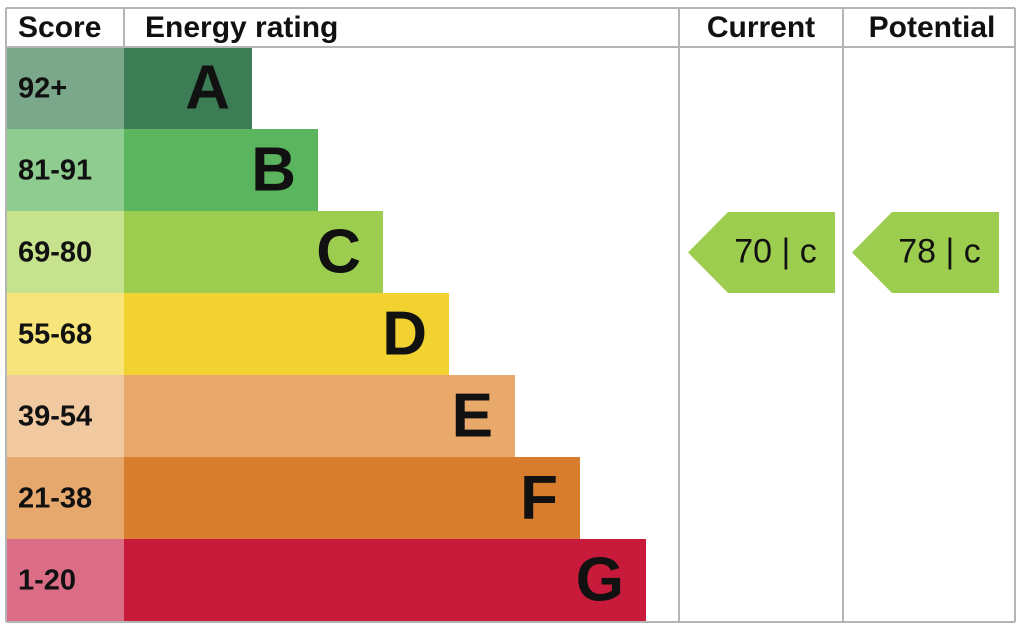 Image resolution: width=1024 pixels, height=631 pixels. Describe the element at coordinates (600, 579) in the screenshot. I see `rating-letter: G` at that location.